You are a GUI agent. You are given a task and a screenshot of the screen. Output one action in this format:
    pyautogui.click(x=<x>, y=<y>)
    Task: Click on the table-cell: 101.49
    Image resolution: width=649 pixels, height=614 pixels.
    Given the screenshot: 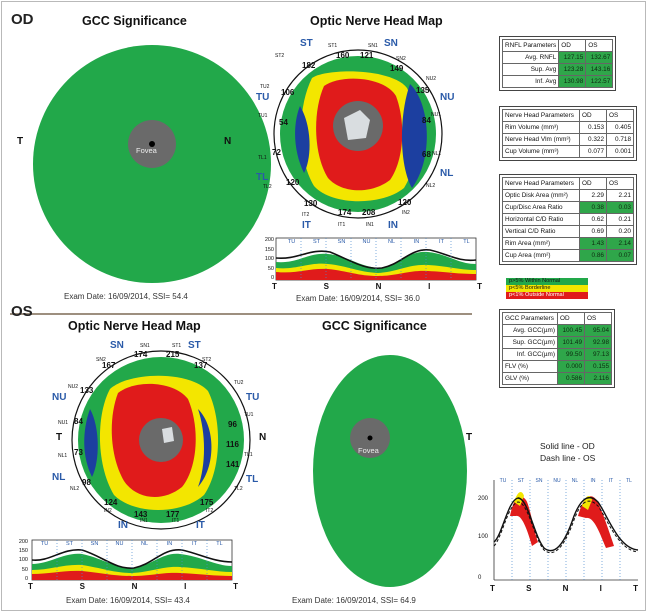 What is the action you would take?
    pyautogui.click(x=571, y=342)
    